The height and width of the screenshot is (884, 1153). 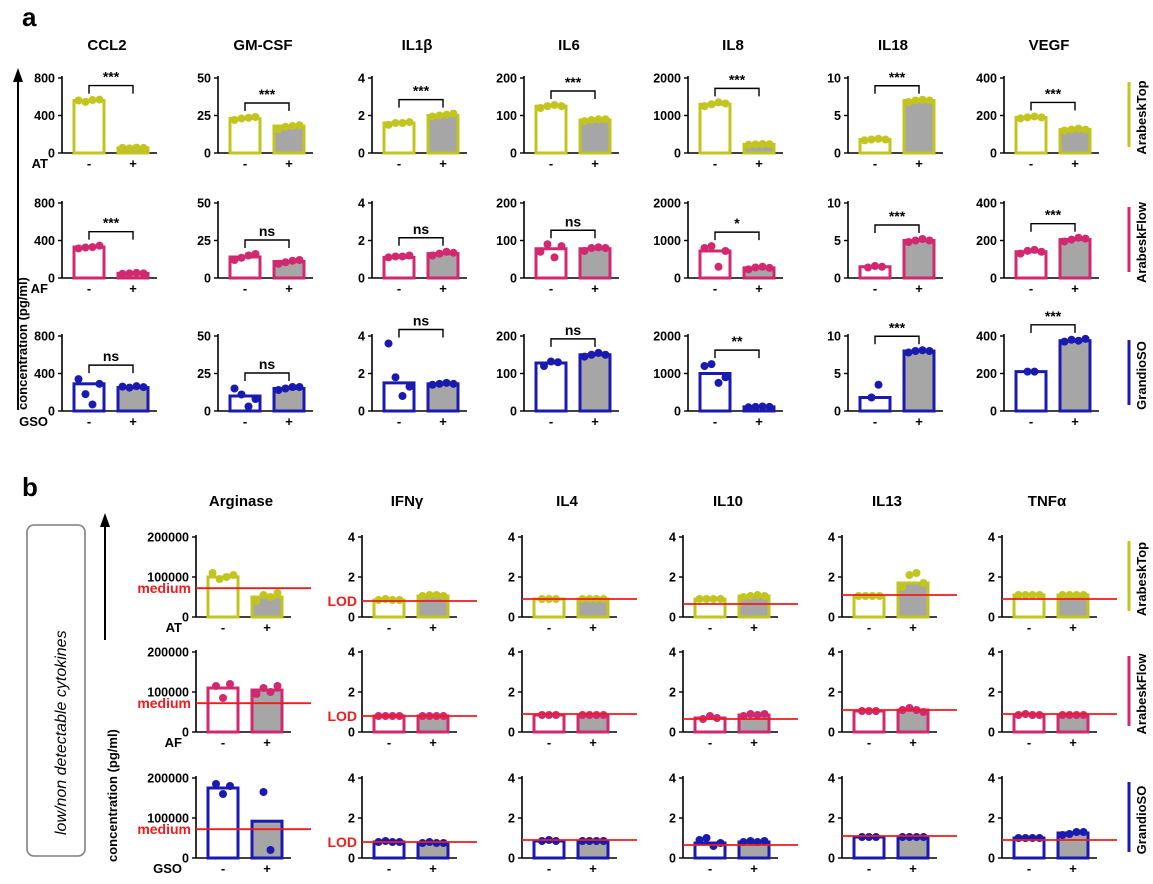 I want to click on pb-c0-r1-xtick-minus: -, so click(x=223, y=742).